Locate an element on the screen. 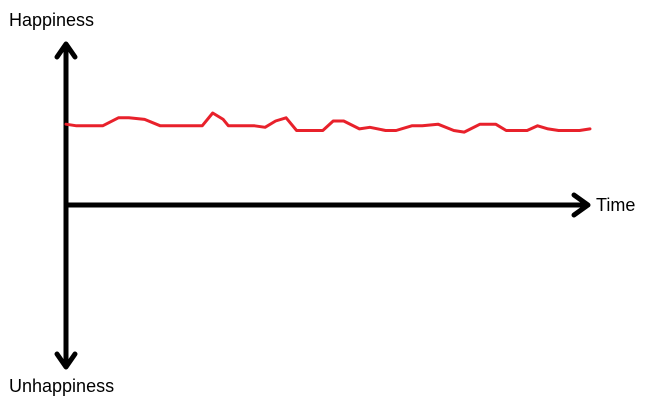 This screenshot has width=650, height=413. y-axis-label-top: Happiness is located at coordinates (51, 20).